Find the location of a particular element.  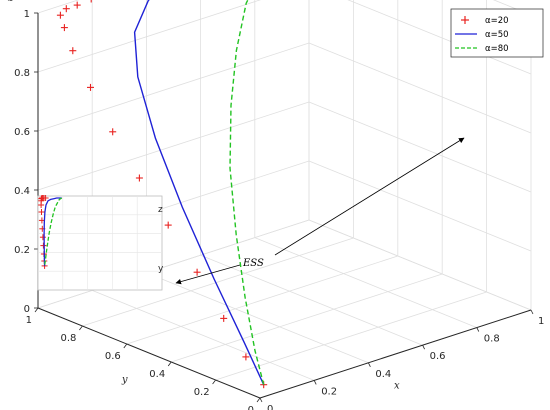

series-alpha-80-line is located at coordinates (247, 192).